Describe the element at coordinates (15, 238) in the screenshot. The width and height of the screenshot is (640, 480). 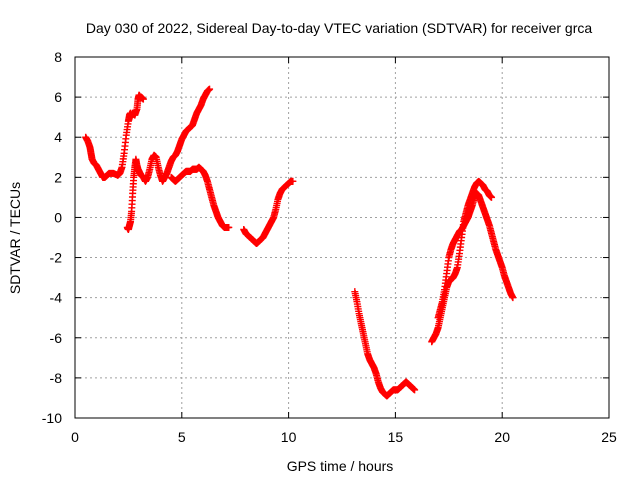
I see `y-axis-label: SDTVAR / TECUs` at that location.